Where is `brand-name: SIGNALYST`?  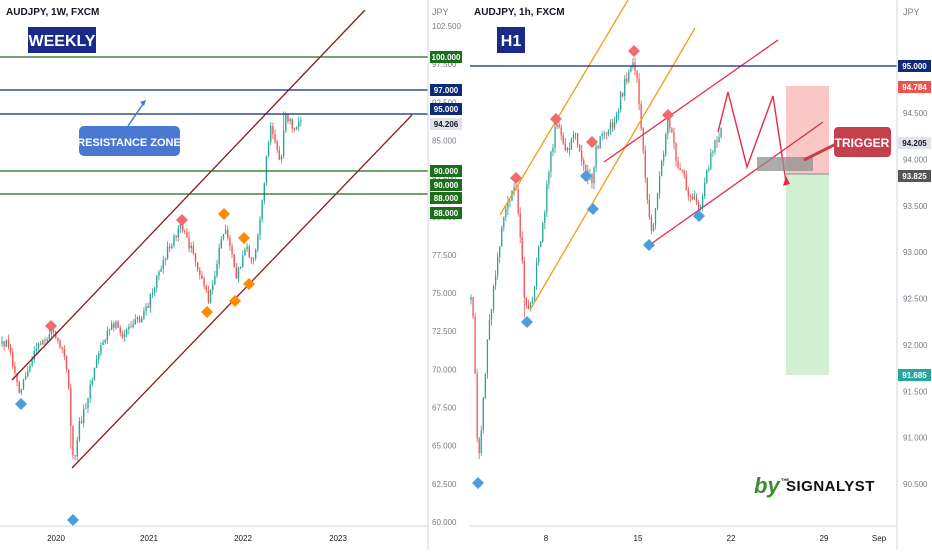 brand-name: SIGNALYST is located at coordinates (830, 486).